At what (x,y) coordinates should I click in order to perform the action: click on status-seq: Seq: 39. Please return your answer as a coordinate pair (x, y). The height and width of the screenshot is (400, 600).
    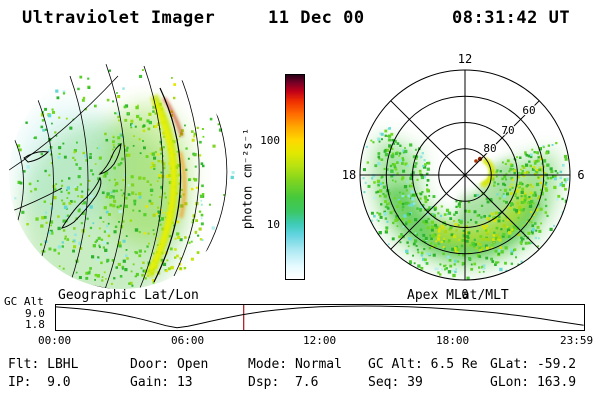
    Looking at the image, I should click on (395, 382).